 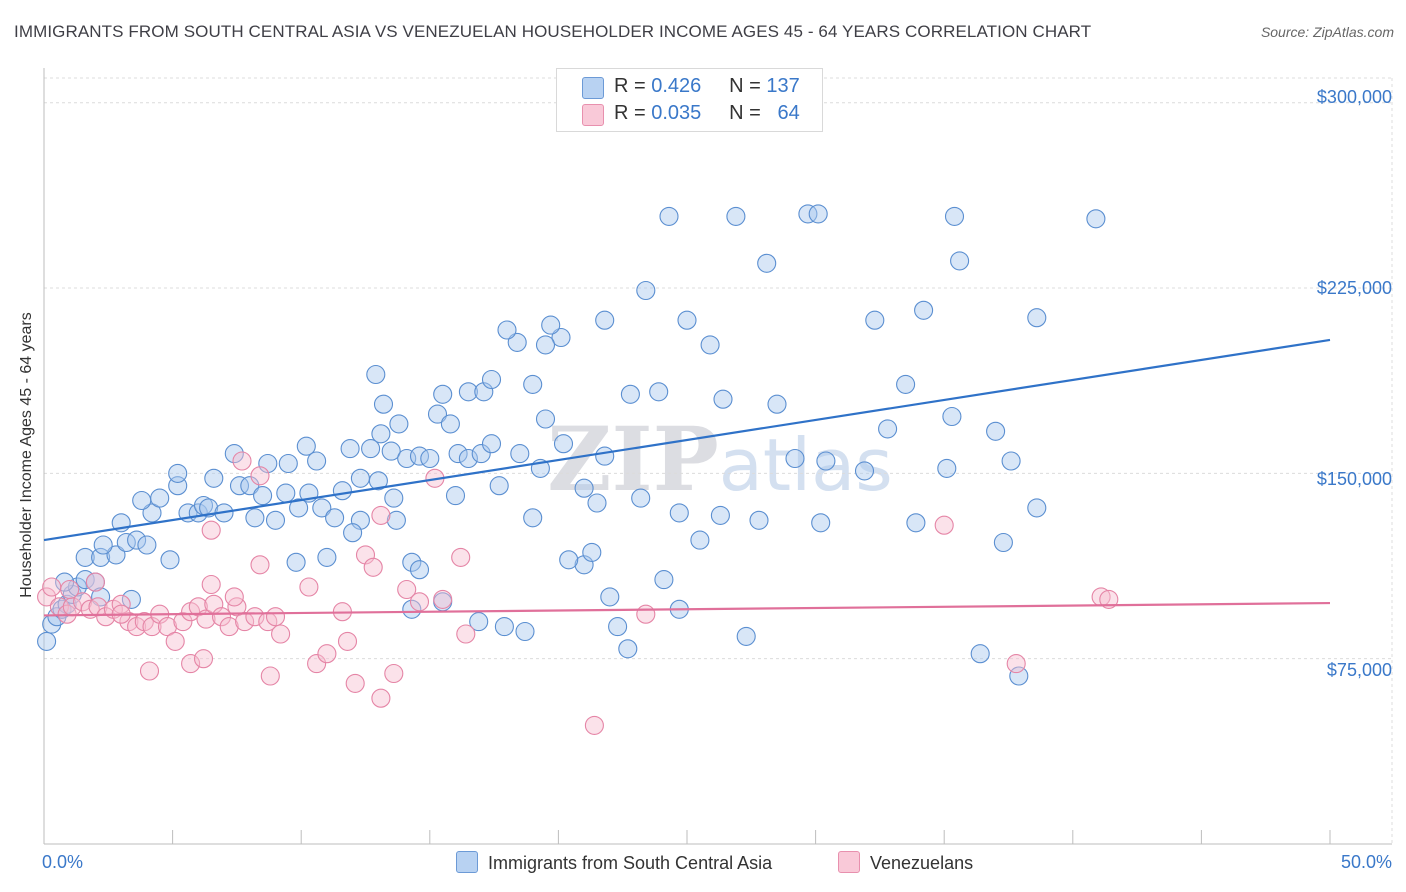 I want to click on y-tick-label: $75,000, so click(x=1359, y=670).